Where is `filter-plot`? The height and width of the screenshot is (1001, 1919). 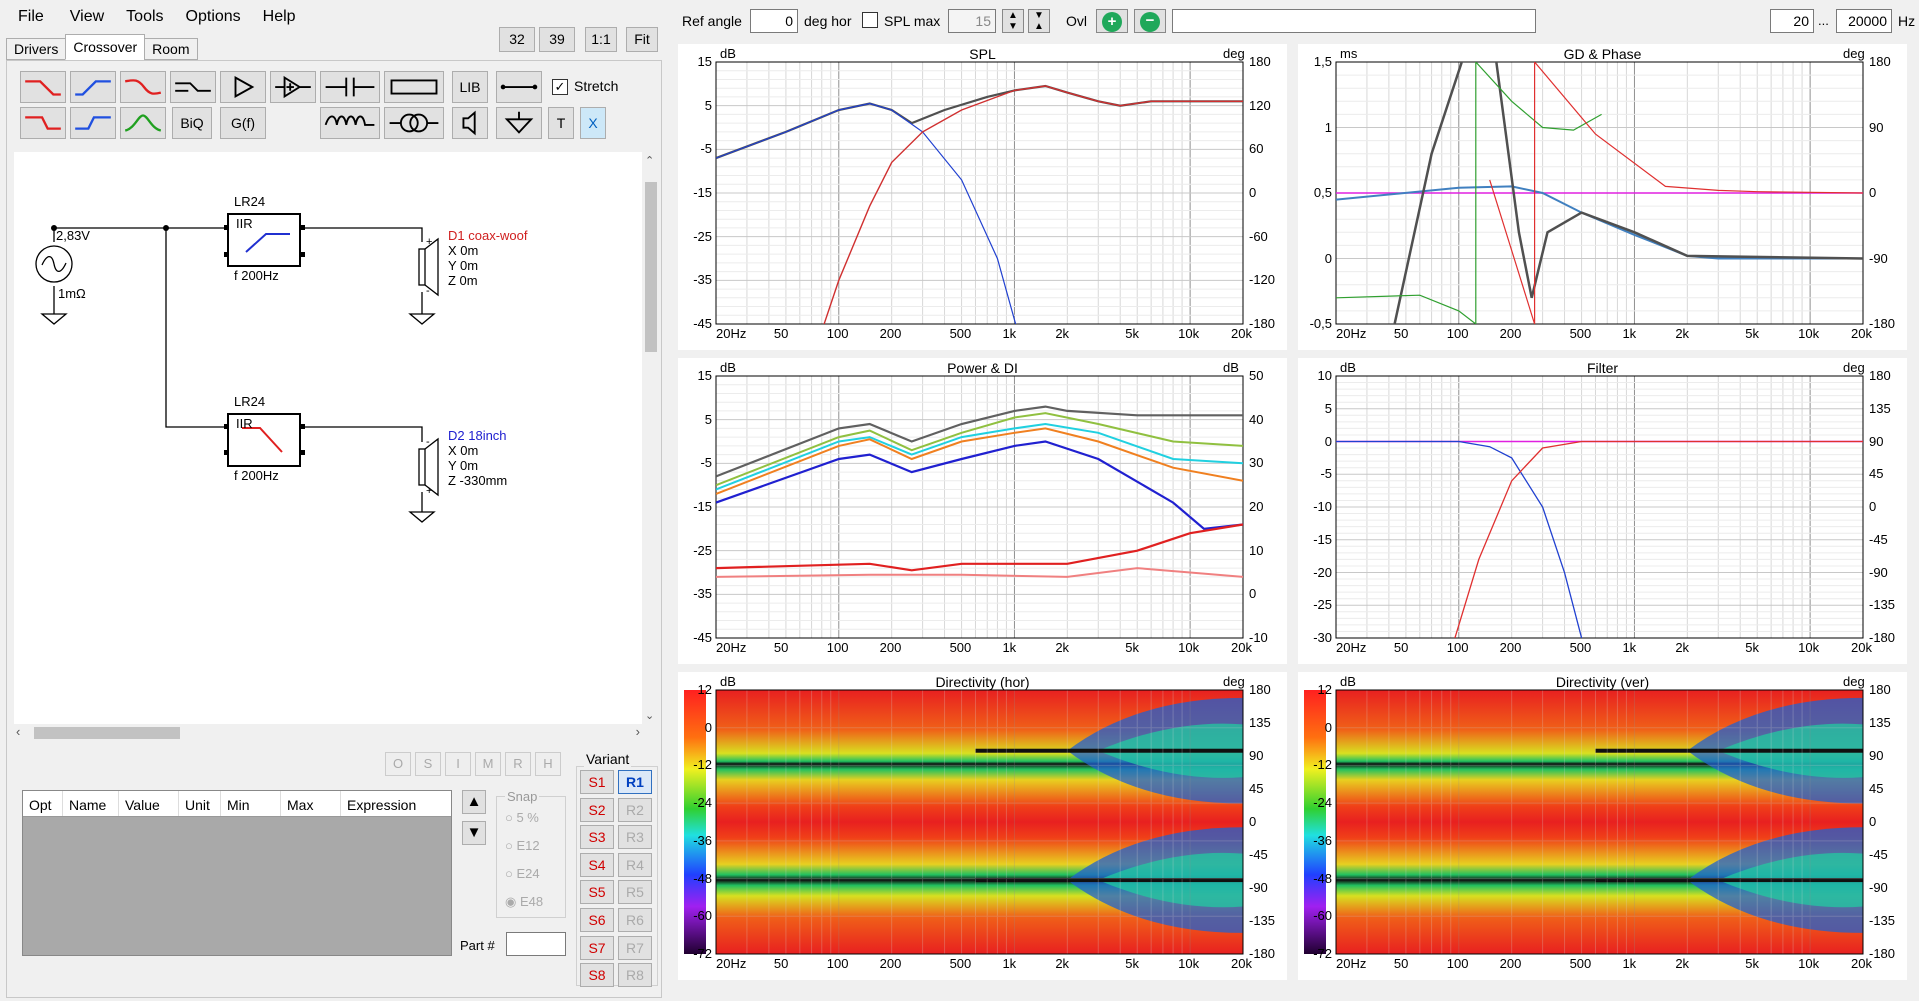 filter-plot is located at coordinates (1602, 511).